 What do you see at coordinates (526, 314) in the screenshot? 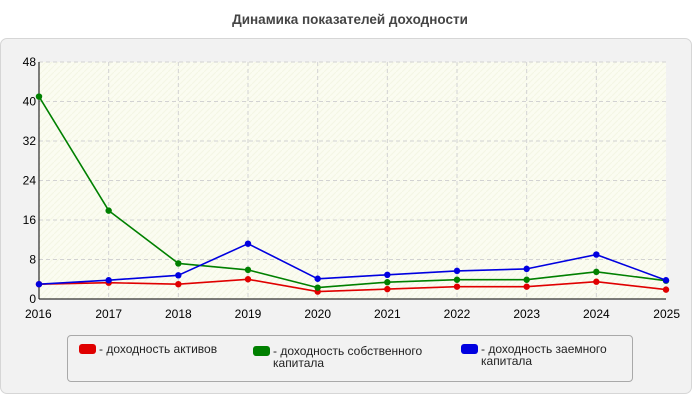
I see `x-tick-label: 2023` at bounding box center [526, 314].